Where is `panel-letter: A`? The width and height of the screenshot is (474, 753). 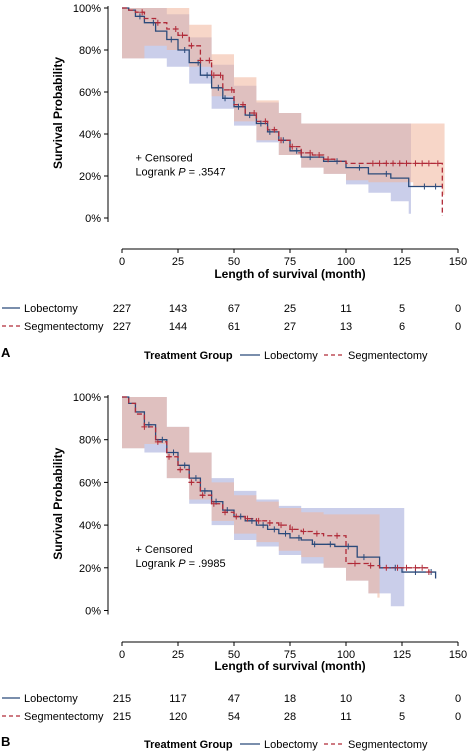
panel-letter: A is located at coordinates (6, 352).